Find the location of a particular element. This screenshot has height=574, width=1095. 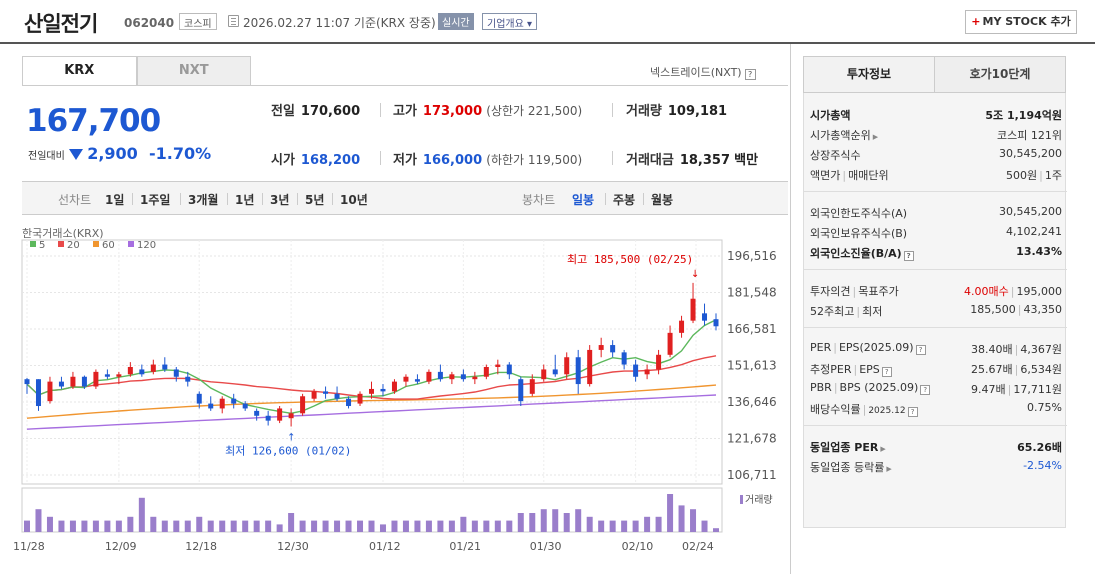

line-chart-label: 선차트 is located at coordinates (75, 200).